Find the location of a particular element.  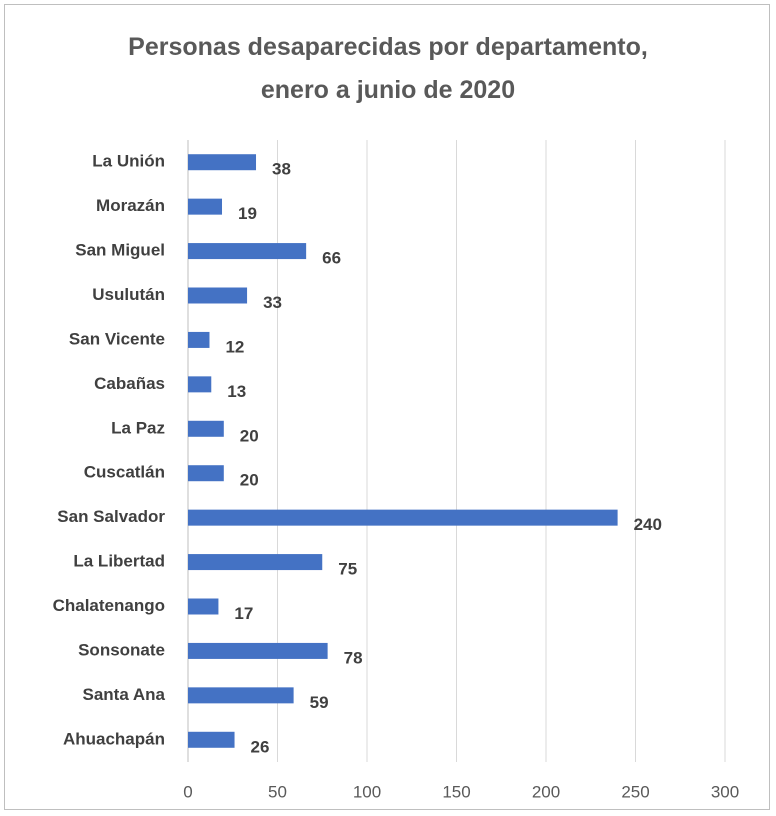

data-label: 19 is located at coordinates (247, 213).